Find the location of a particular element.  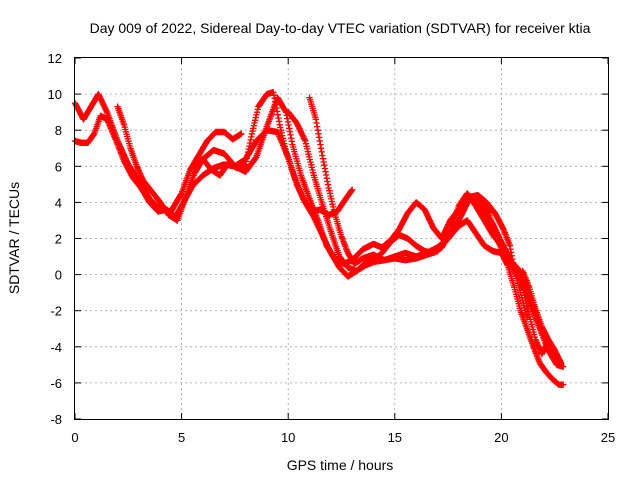

y-axis-label: SDTVAR / TECUs is located at coordinates (14, 238).